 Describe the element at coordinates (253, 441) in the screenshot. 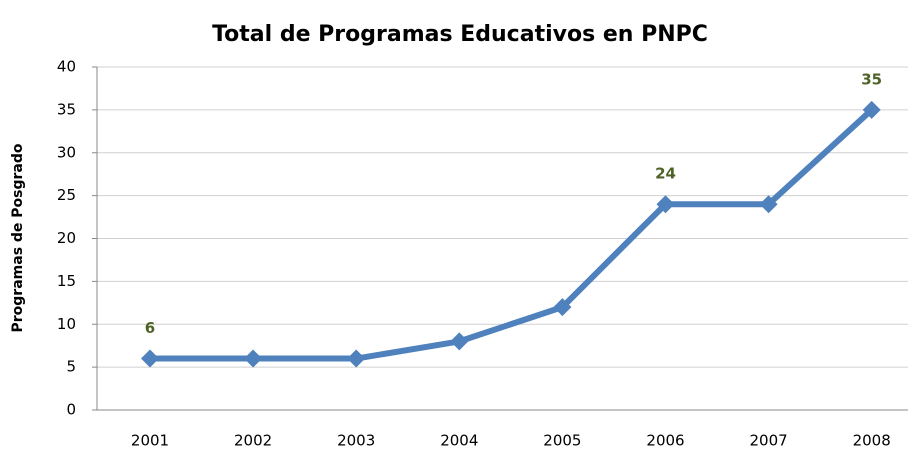

I see `x-tick-label: 2002` at that location.